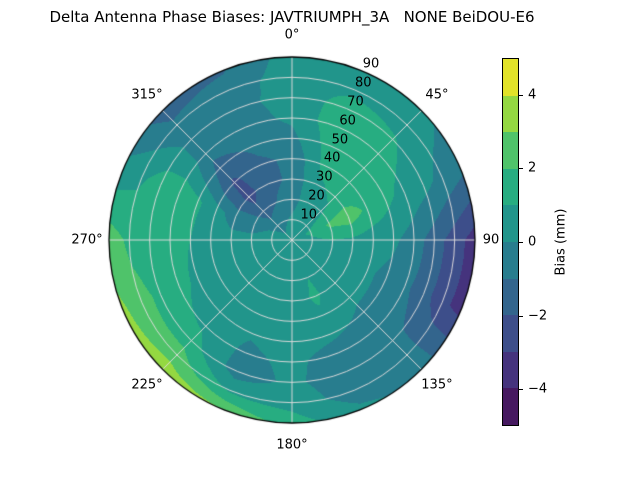  What do you see at coordinates (532, 242) in the screenshot?
I see `colorbar-tick-label: 0` at bounding box center [532, 242].